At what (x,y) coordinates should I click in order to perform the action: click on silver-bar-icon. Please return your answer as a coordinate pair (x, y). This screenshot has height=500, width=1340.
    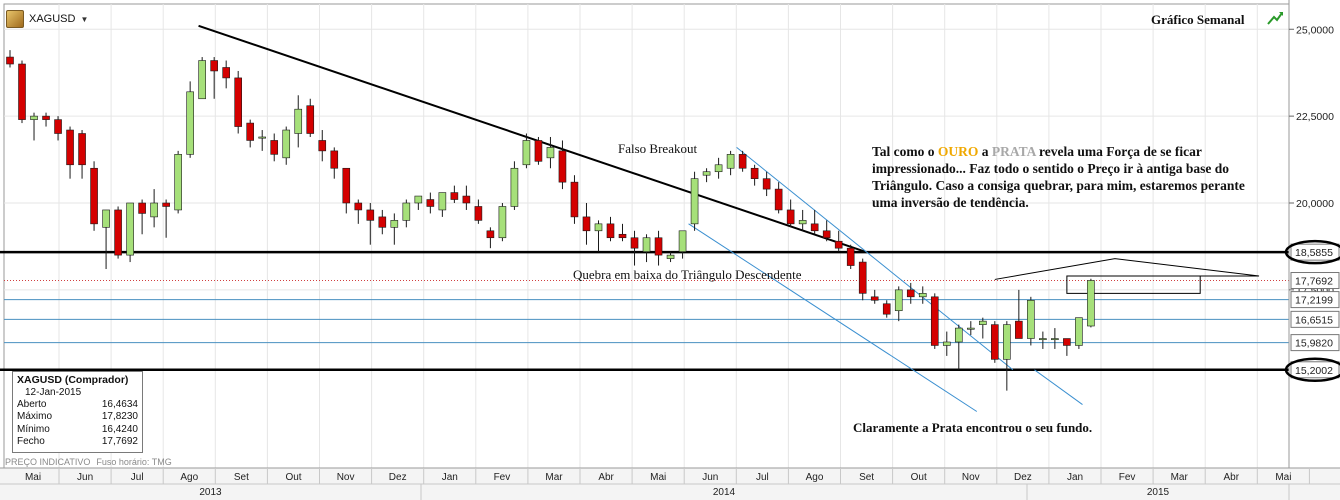
    Looking at the image, I should click on (15, 19).